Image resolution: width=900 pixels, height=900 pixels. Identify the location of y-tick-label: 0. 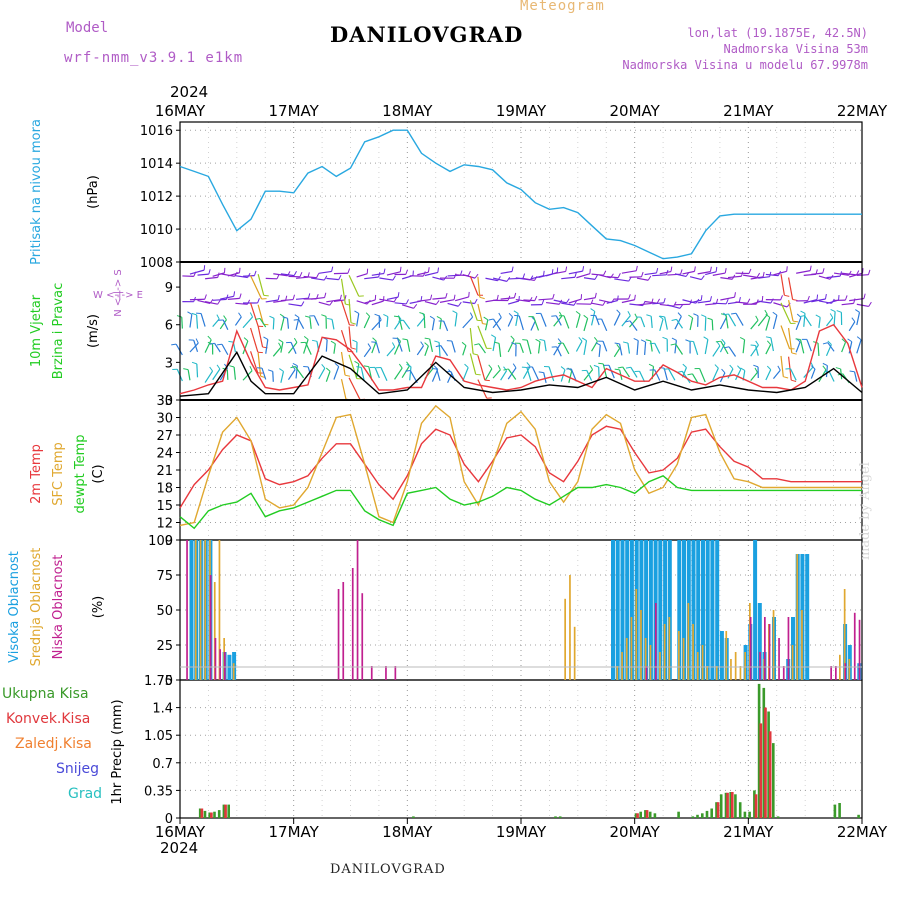
(169, 819).